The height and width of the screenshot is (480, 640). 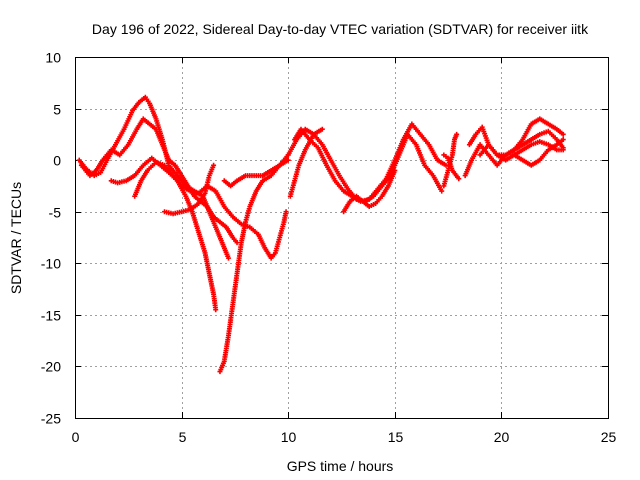 I want to click on y-axis-label: SDTVAR / TECUs, so click(x=16, y=238).